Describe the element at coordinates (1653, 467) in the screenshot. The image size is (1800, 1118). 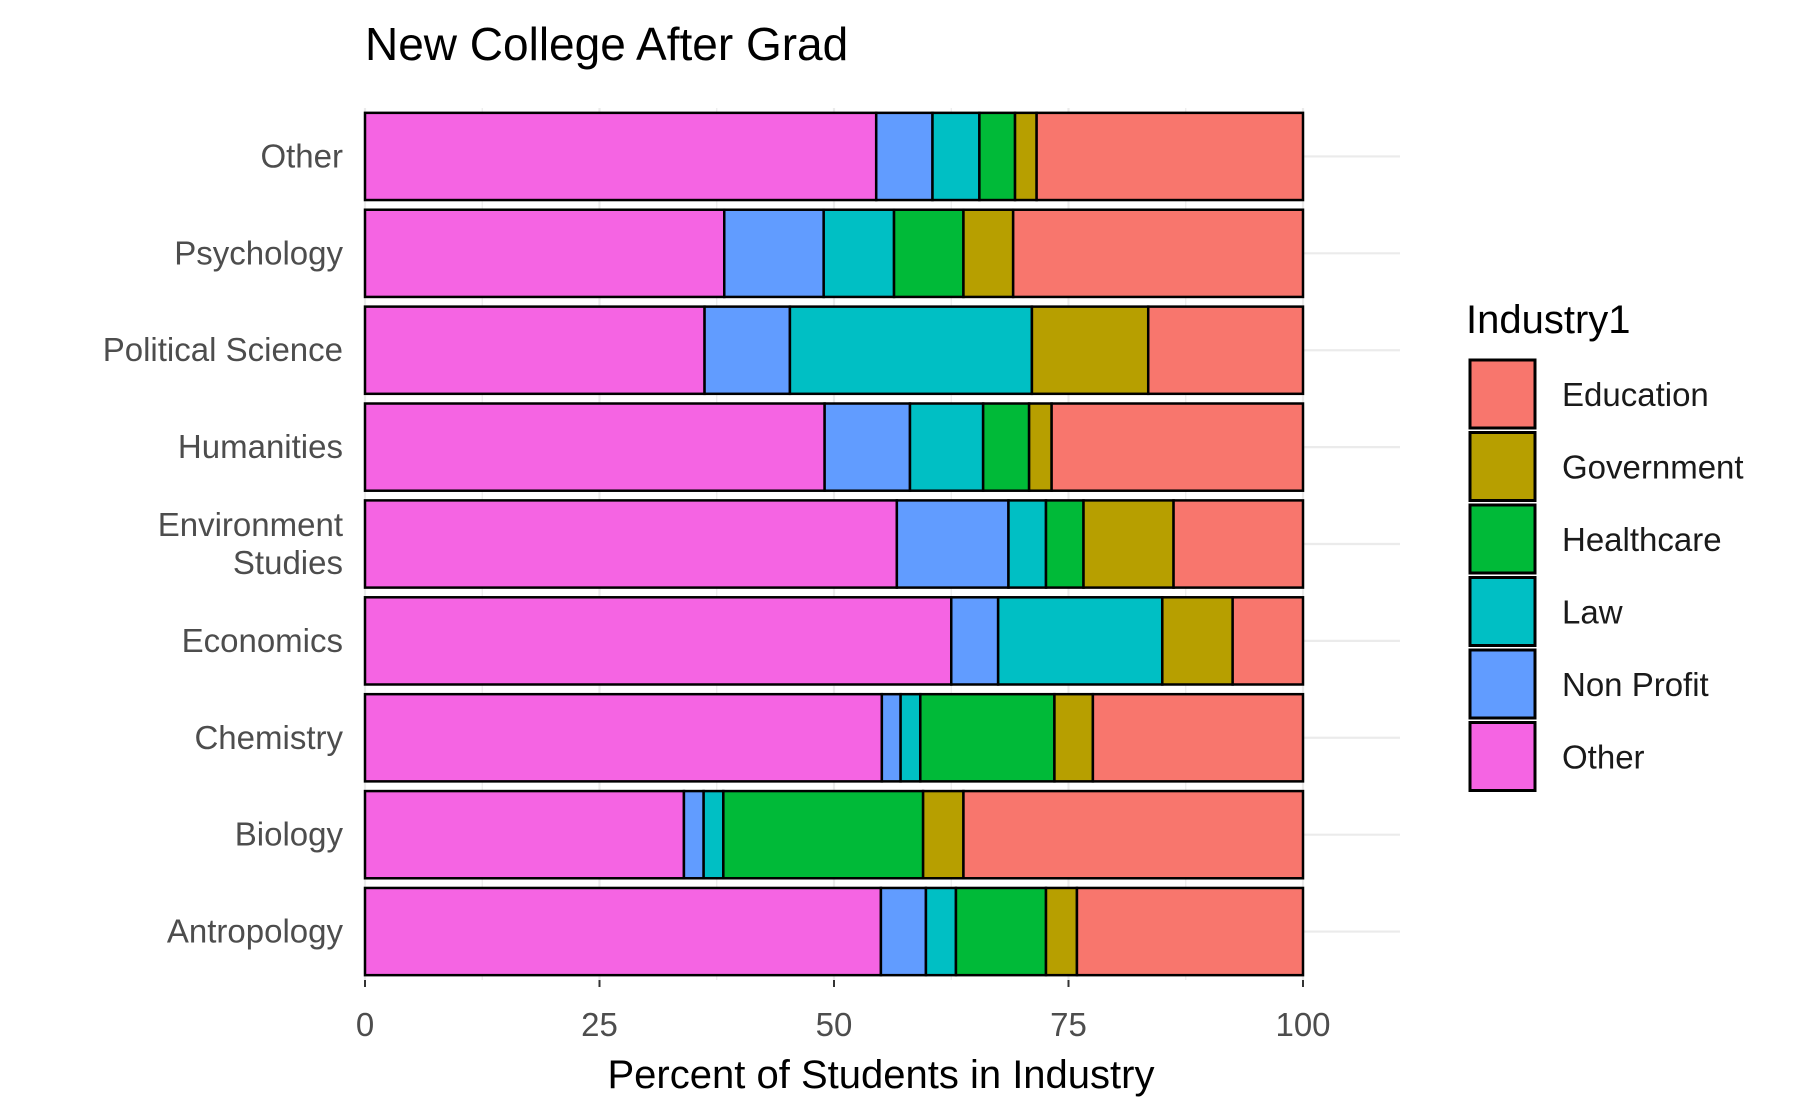
I see `legend-label: Government` at that location.